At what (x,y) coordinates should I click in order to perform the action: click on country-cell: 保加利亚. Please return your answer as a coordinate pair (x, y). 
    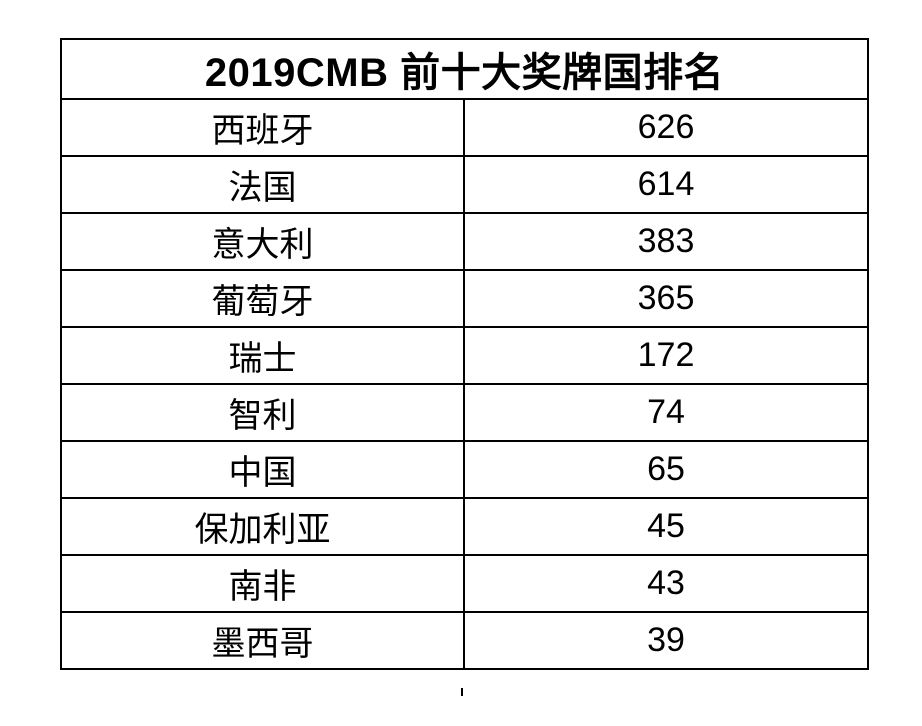
    Looking at the image, I should click on (262, 526).